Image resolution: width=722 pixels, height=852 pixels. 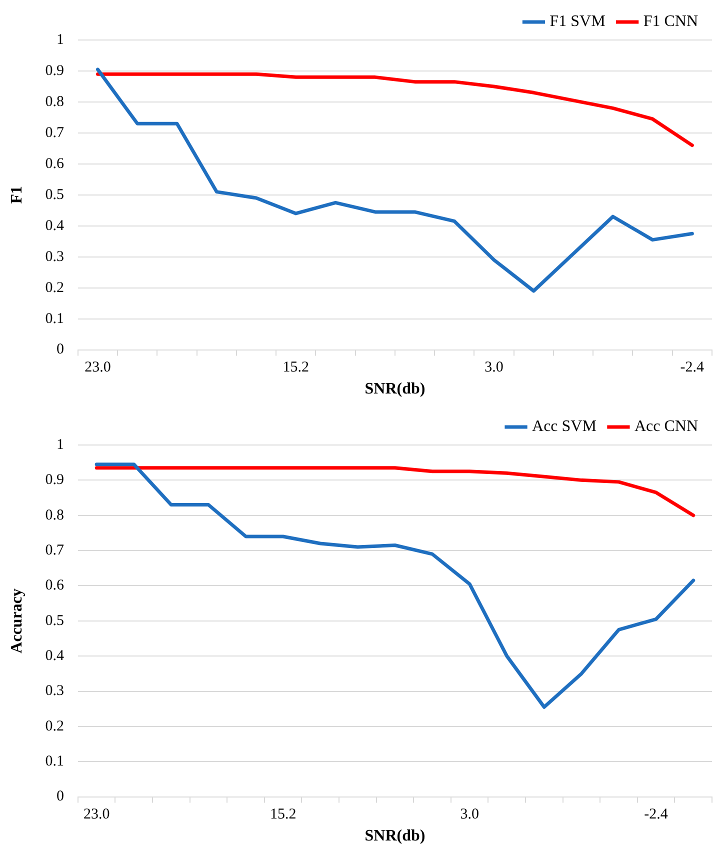 I want to click on y-axis-title: F1, so click(x=17, y=195).